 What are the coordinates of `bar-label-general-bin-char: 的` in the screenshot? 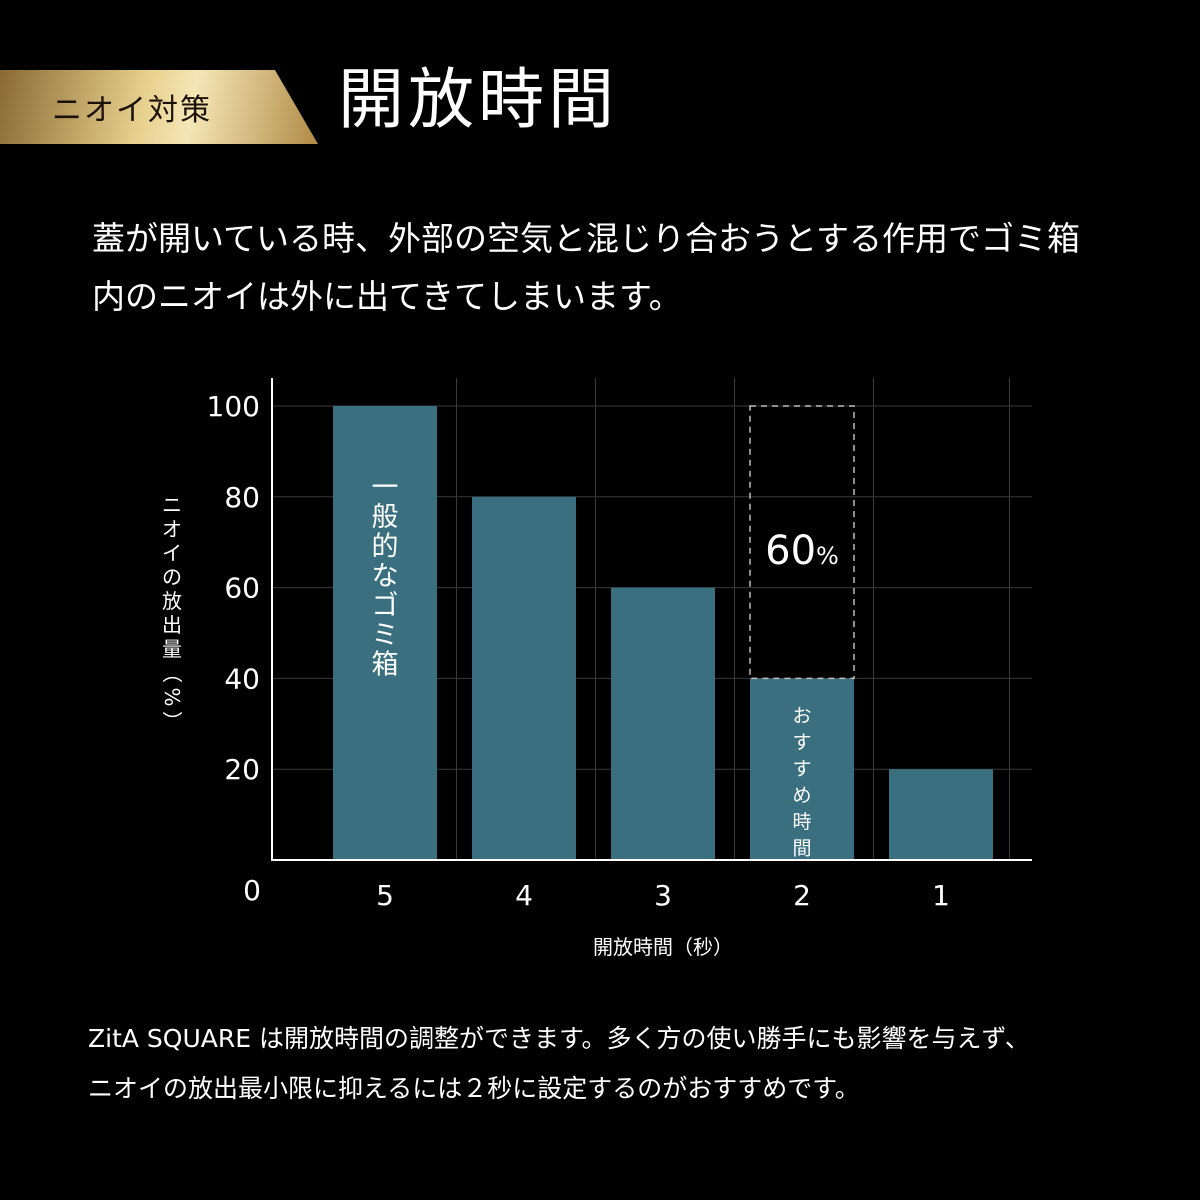 It's located at (385, 547).